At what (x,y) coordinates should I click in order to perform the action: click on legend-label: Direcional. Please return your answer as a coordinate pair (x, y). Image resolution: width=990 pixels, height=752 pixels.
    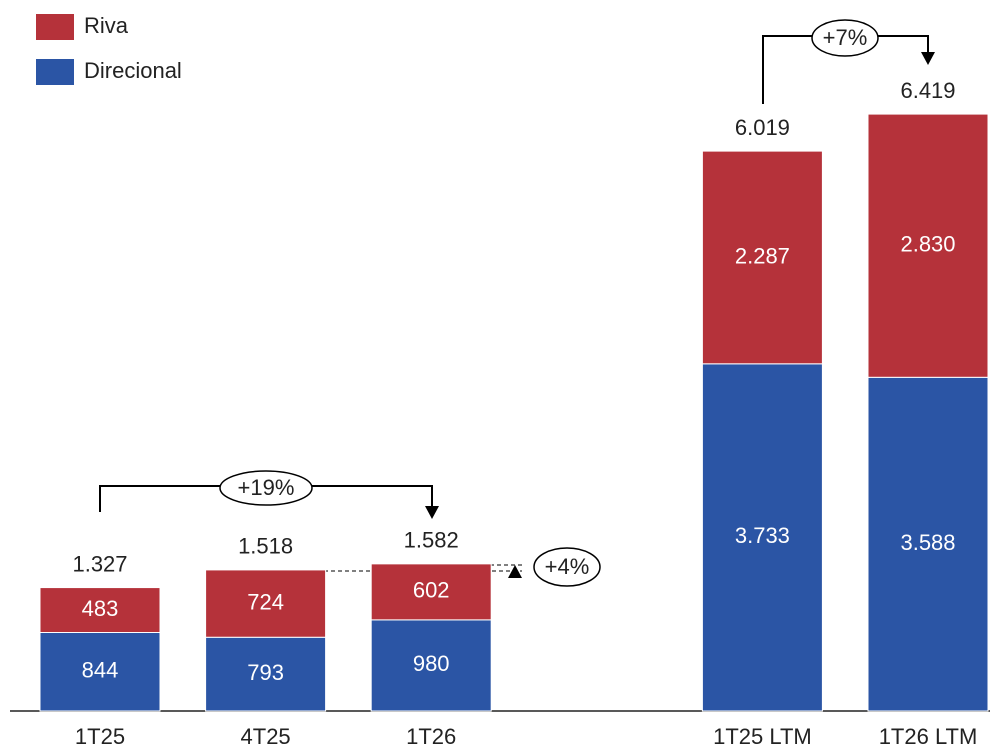
    Looking at the image, I should click on (133, 70).